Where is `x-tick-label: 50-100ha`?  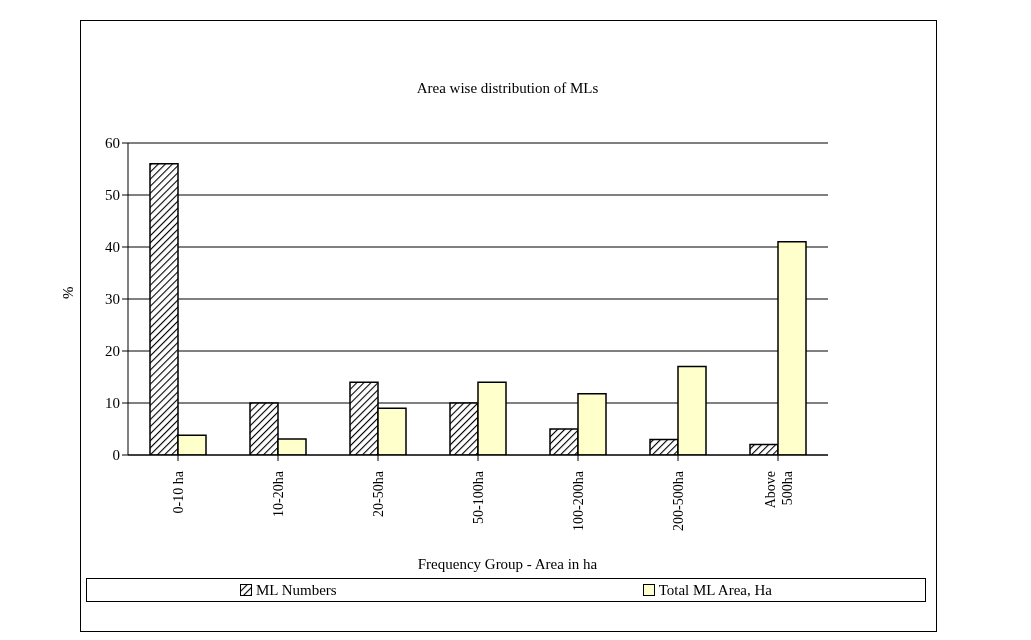 x-tick-label: 50-100ha is located at coordinates (478, 497).